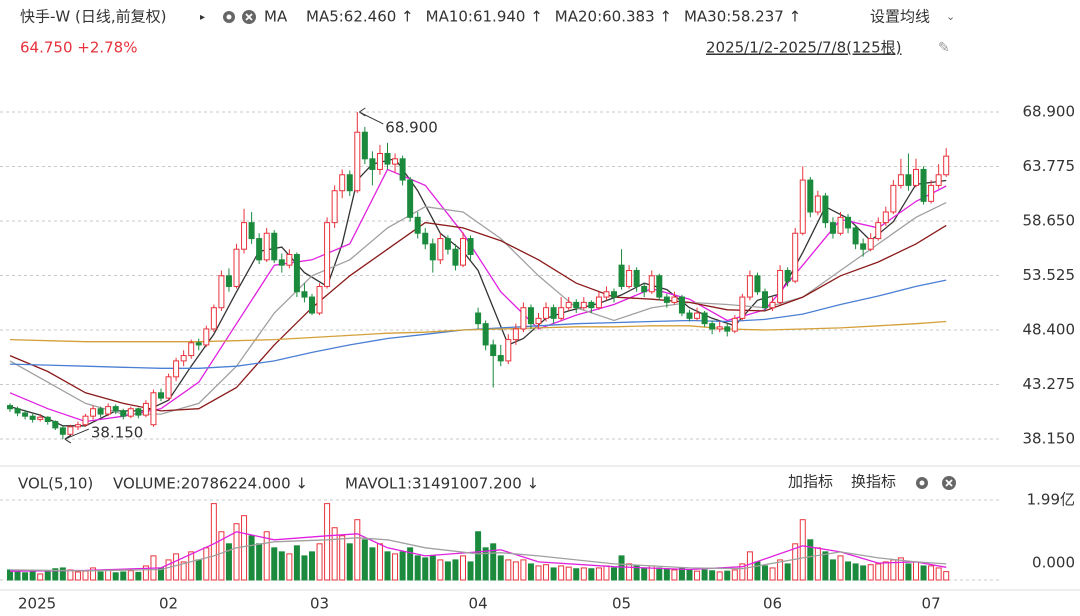 This screenshot has width=1080, height=616. I want to click on pin-icon: ✎, so click(944, 48).